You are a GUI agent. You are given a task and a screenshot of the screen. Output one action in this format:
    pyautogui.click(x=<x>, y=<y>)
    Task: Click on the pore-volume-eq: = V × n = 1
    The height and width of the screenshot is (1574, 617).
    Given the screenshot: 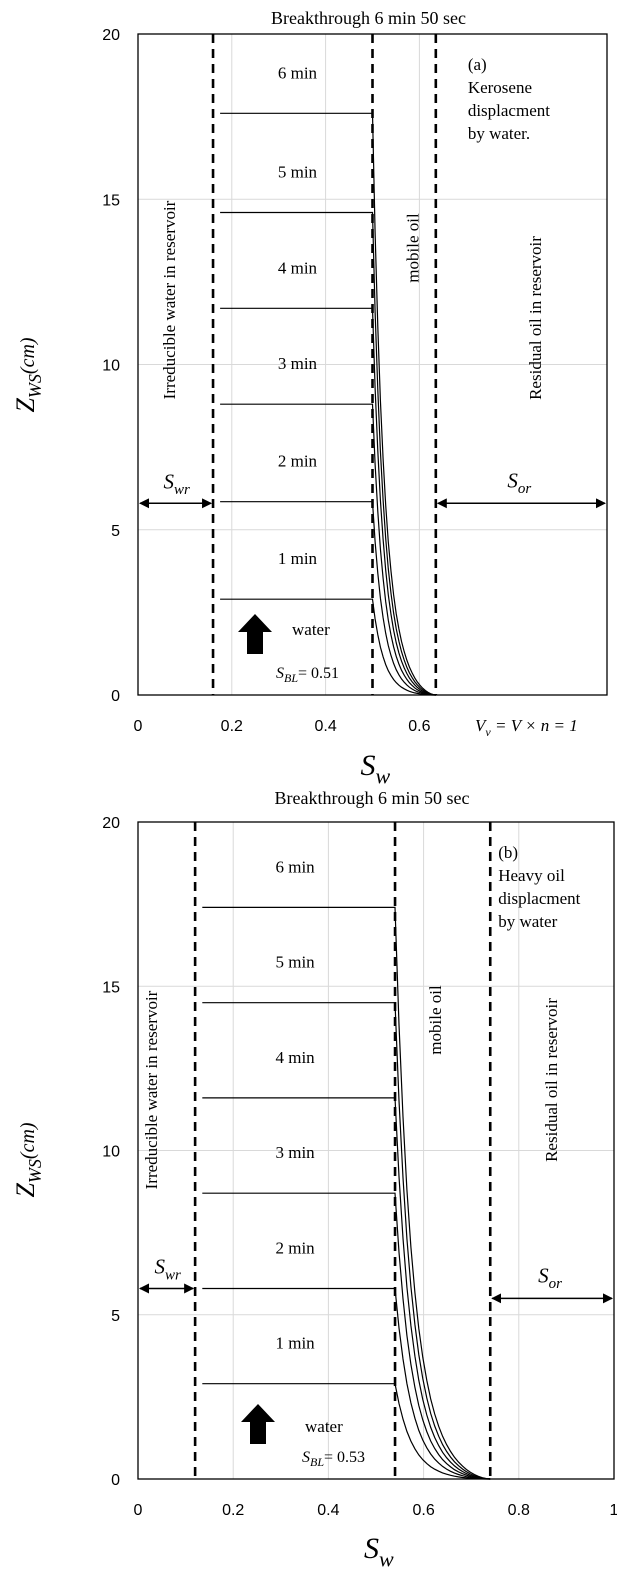 What is the action you would take?
    pyautogui.click(x=534, y=725)
    